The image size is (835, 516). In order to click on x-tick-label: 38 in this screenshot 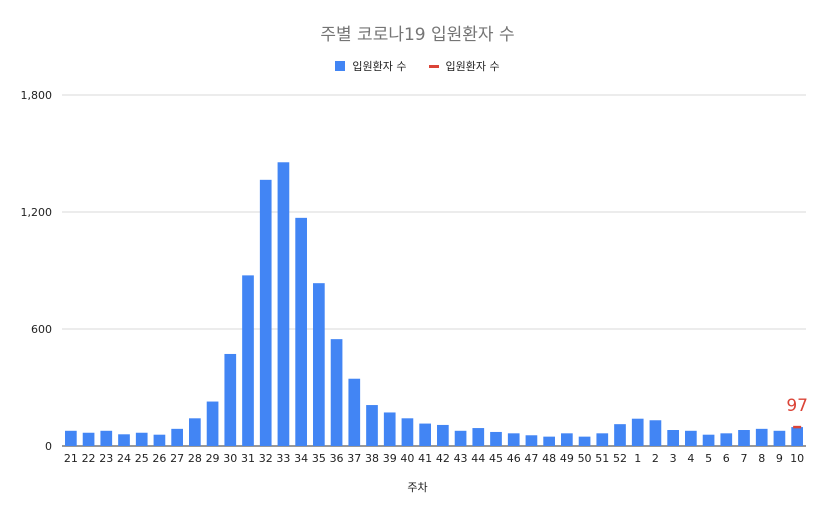, I will do `click(372, 458)`.